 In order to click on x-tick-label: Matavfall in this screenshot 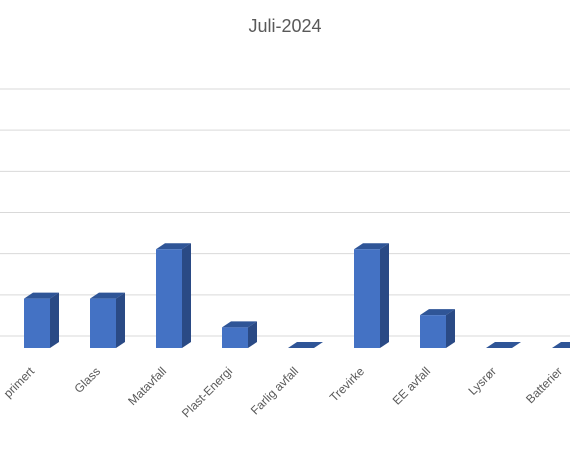, I will do `click(147, 386)`.